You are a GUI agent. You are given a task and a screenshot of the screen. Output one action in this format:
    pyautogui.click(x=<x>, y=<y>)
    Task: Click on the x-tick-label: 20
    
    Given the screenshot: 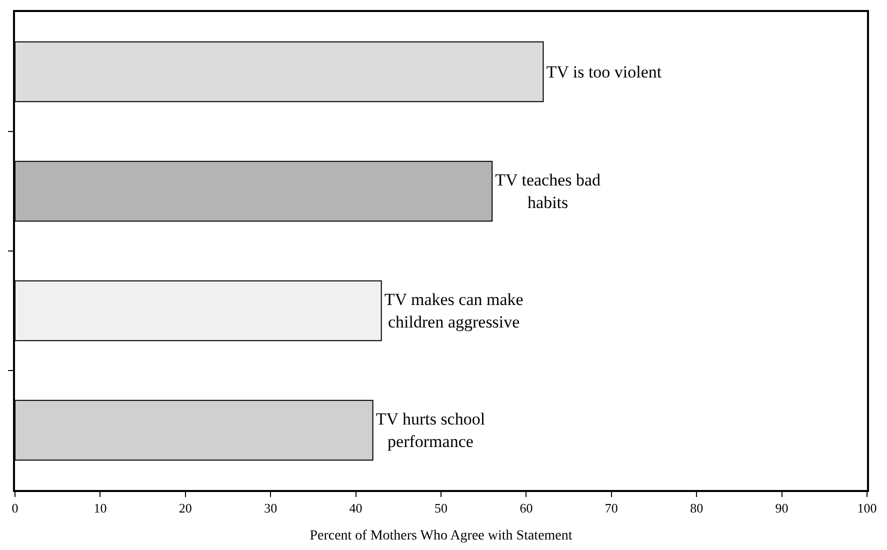 What is the action you would take?
    pyautogui.click(x=185, y=508)
    